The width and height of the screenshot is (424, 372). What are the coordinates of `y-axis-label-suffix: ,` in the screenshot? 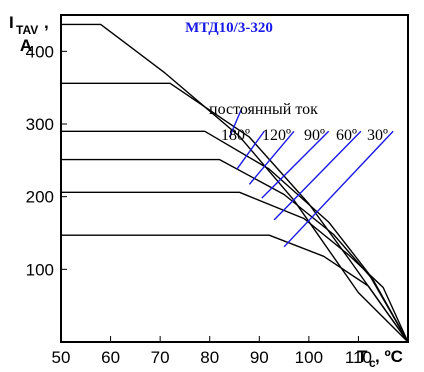 It's located at (46, 22).